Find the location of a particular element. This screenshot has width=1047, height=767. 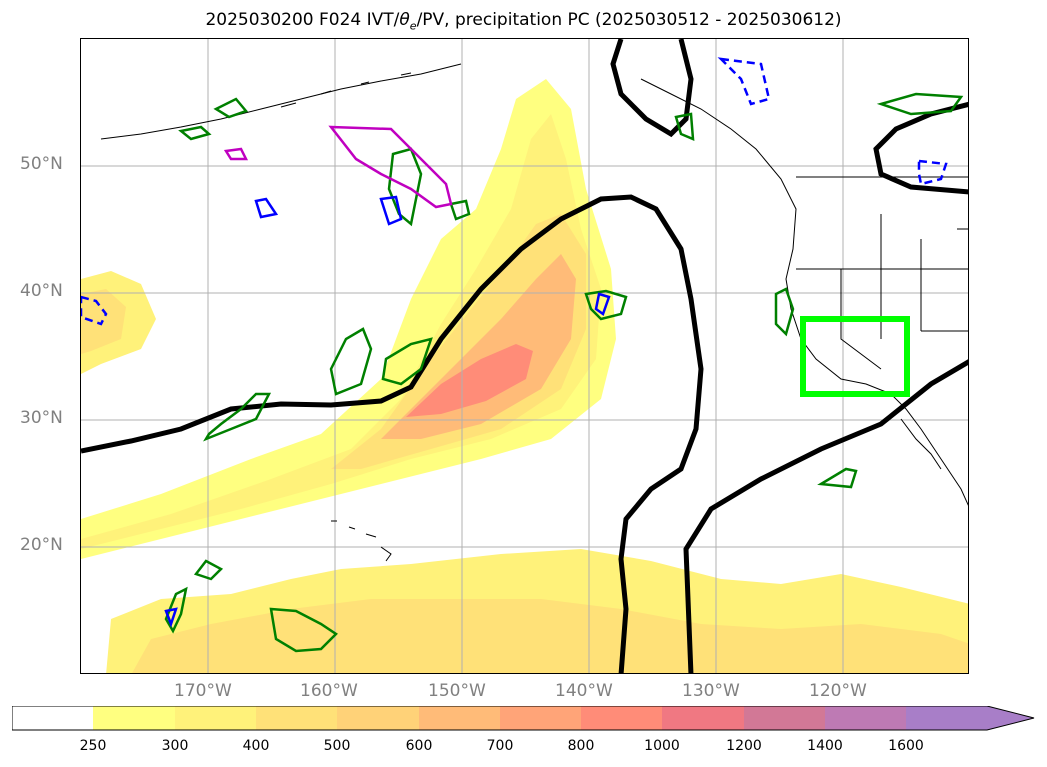

colorbar-tick-1200: 1200 is located at coordinates (744, 746).